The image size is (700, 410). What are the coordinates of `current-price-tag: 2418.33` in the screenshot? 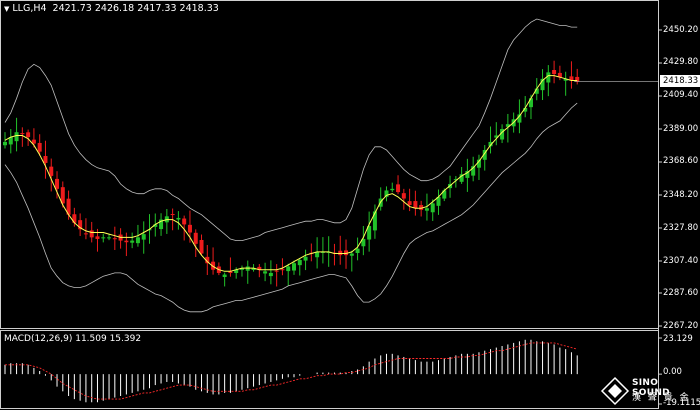 It's located at (680, 81).